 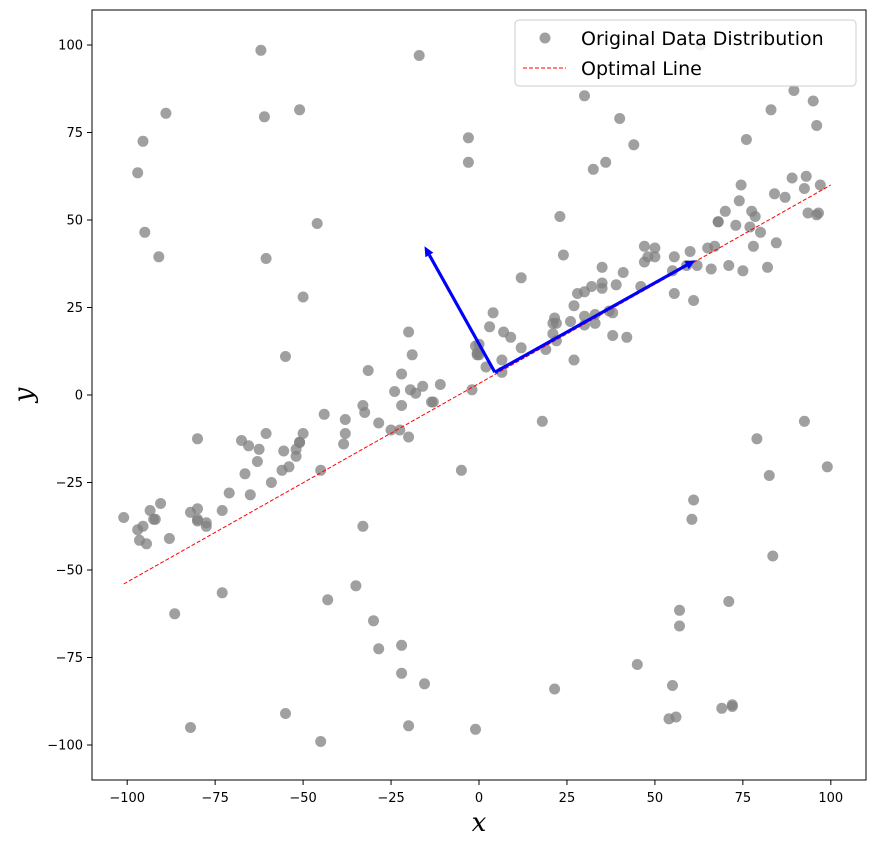 I want to click on x-tick-label: 0, so click(x=479, y=798).